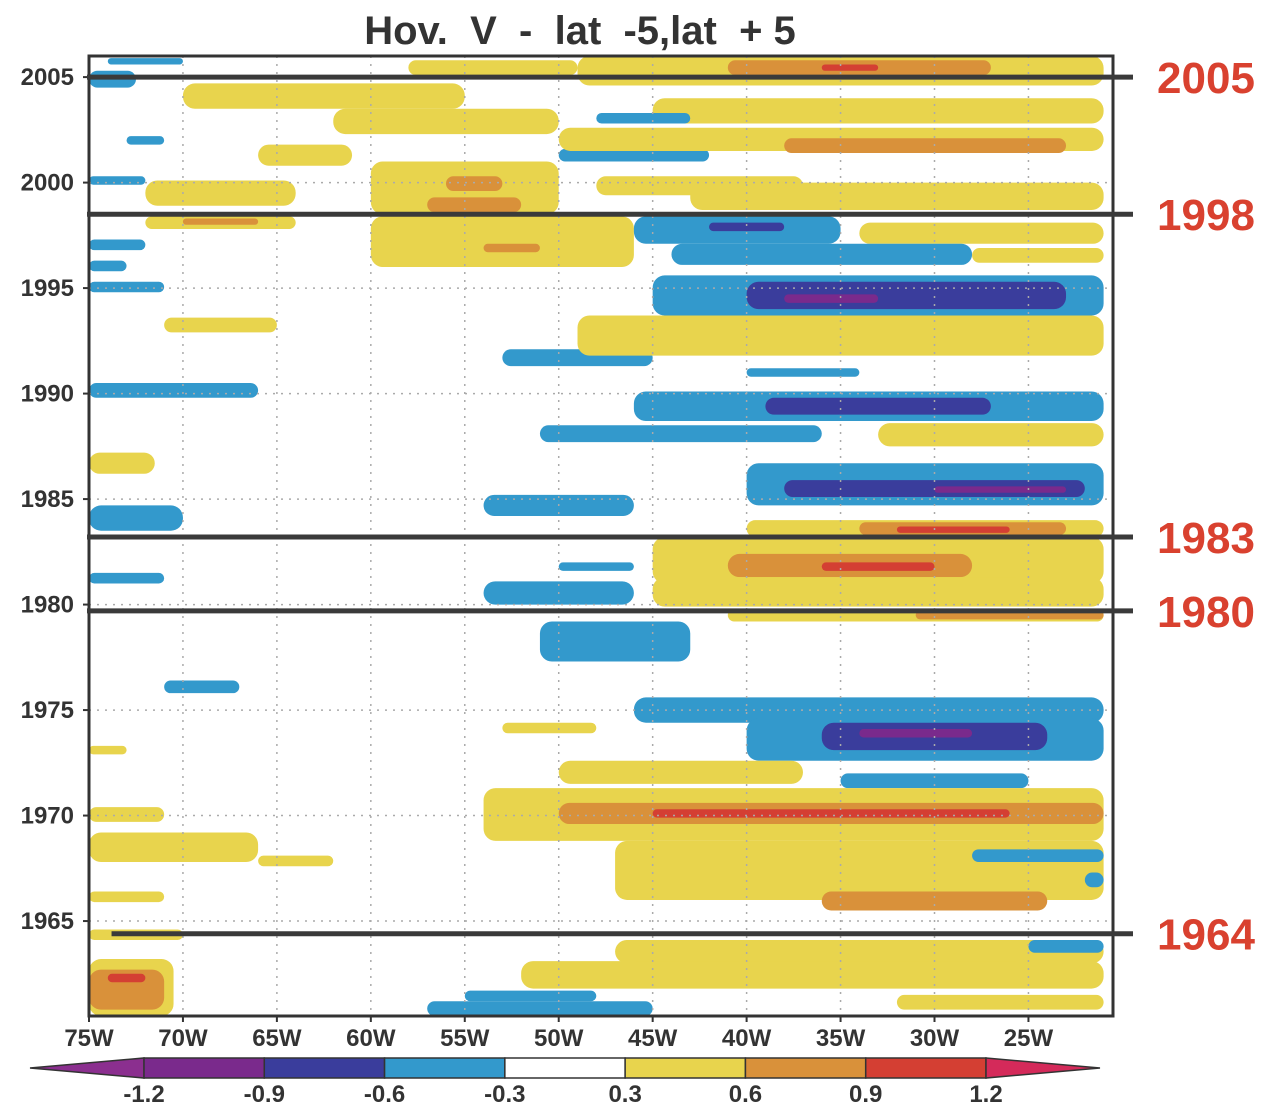 The image size is (1271, 1107). Describe the element at coordinates (47, 77) in the screenshot. I see `y-tick-label: 2005` at that location.